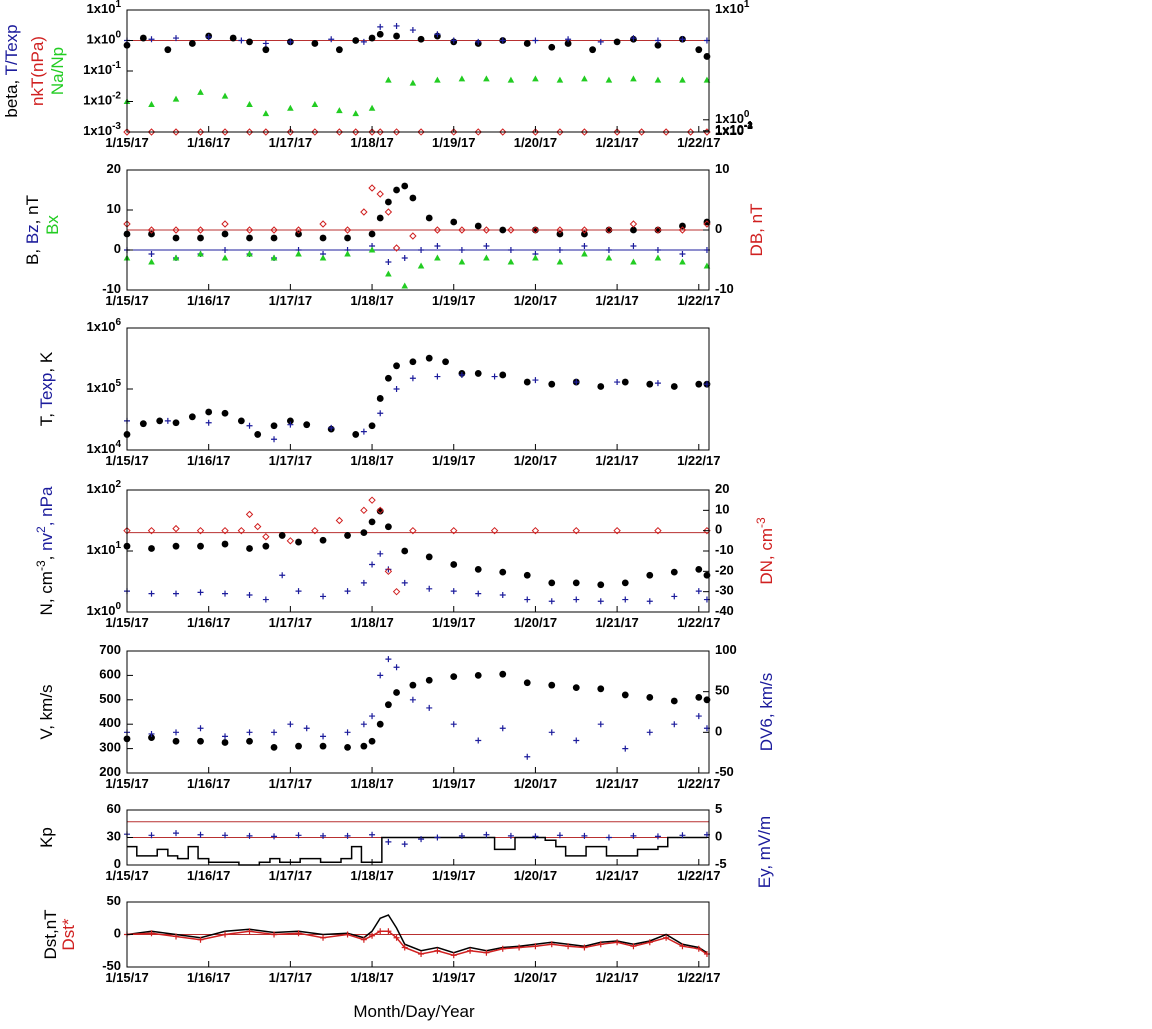  What do you see at coordinates (766, 712) in the screenshot?
I see `velocity-right-axis-label: DV6, km/s` at bounding box center [766, 712].